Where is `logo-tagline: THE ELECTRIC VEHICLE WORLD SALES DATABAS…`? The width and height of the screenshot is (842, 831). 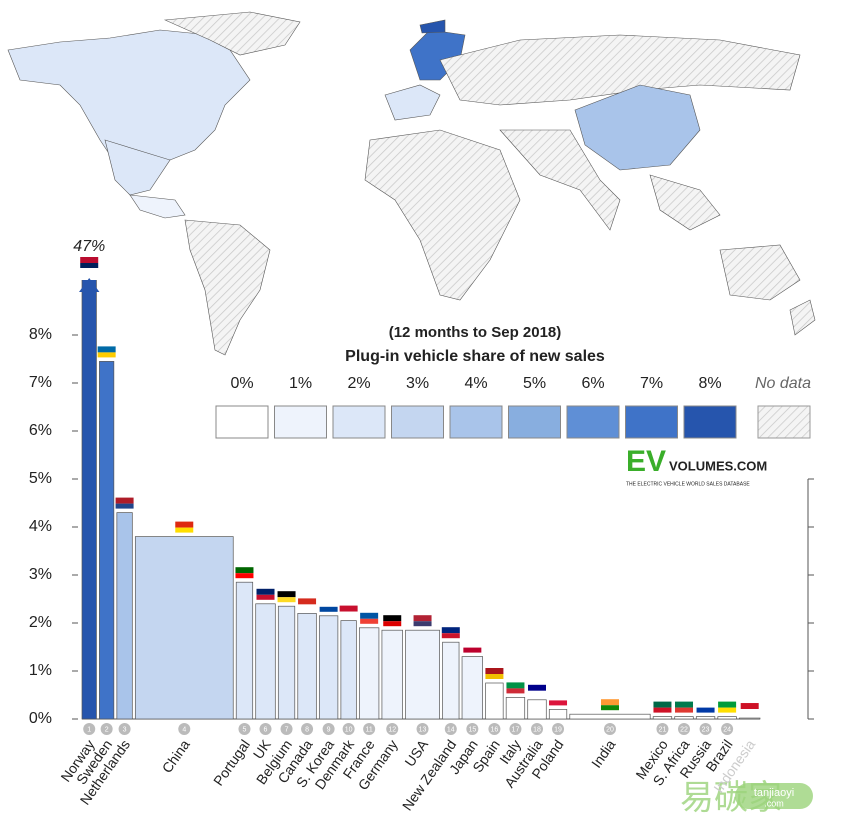 logo-tagline: THE ELECTRIC VEHICLE WORLD SALES DATABAS… is located at coordinates (688, 484).